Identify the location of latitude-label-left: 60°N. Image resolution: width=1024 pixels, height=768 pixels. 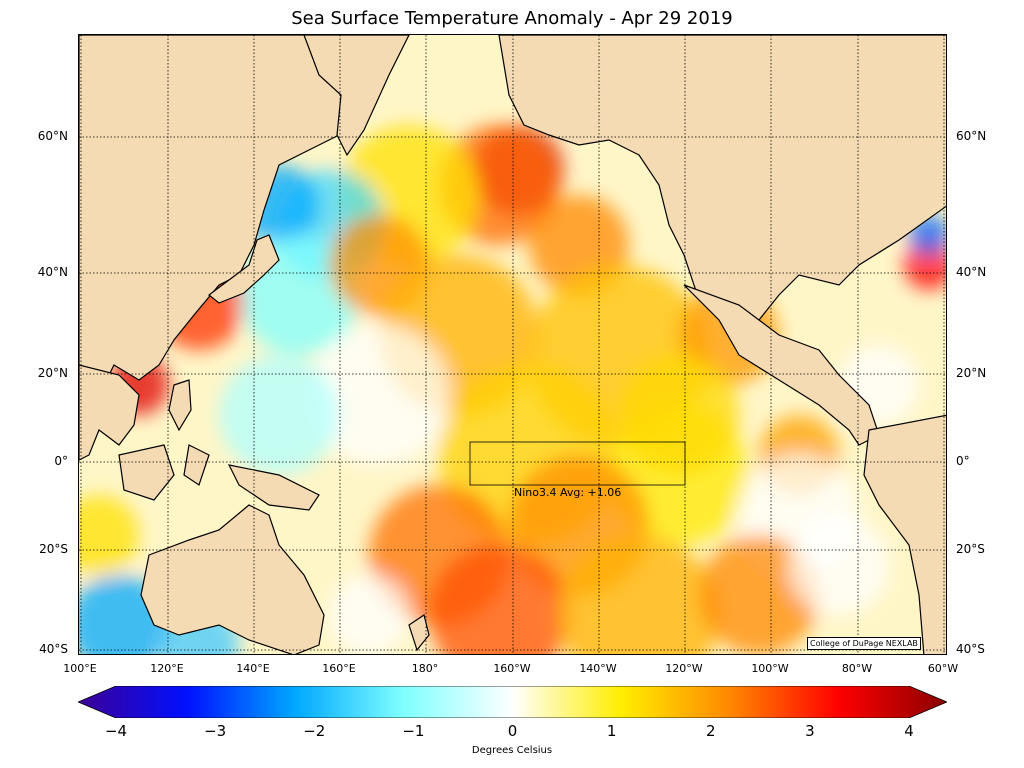
(52, 136).